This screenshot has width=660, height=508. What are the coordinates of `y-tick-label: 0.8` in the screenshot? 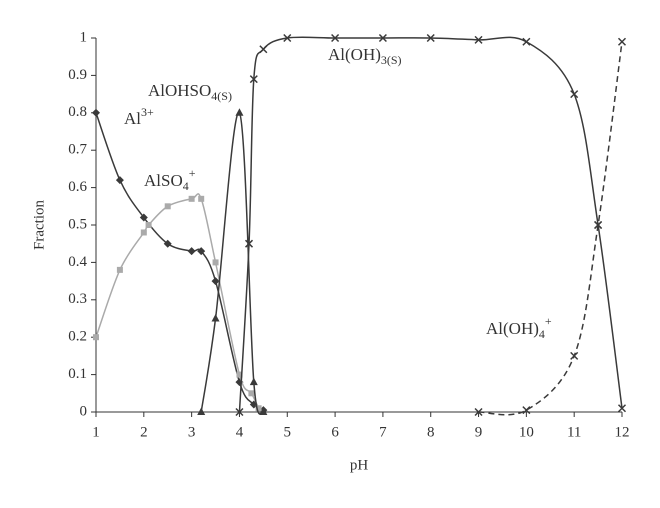 It's located at (77, 112).